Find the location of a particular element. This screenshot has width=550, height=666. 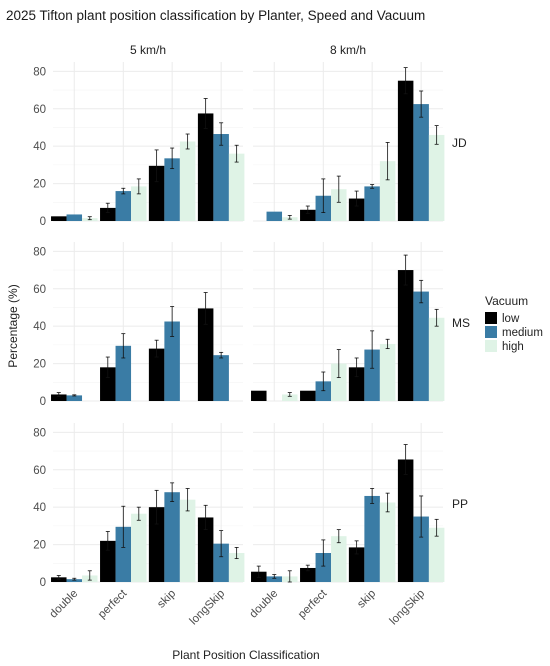

legend-title: Vacuum is located at coordinates (506, 301).